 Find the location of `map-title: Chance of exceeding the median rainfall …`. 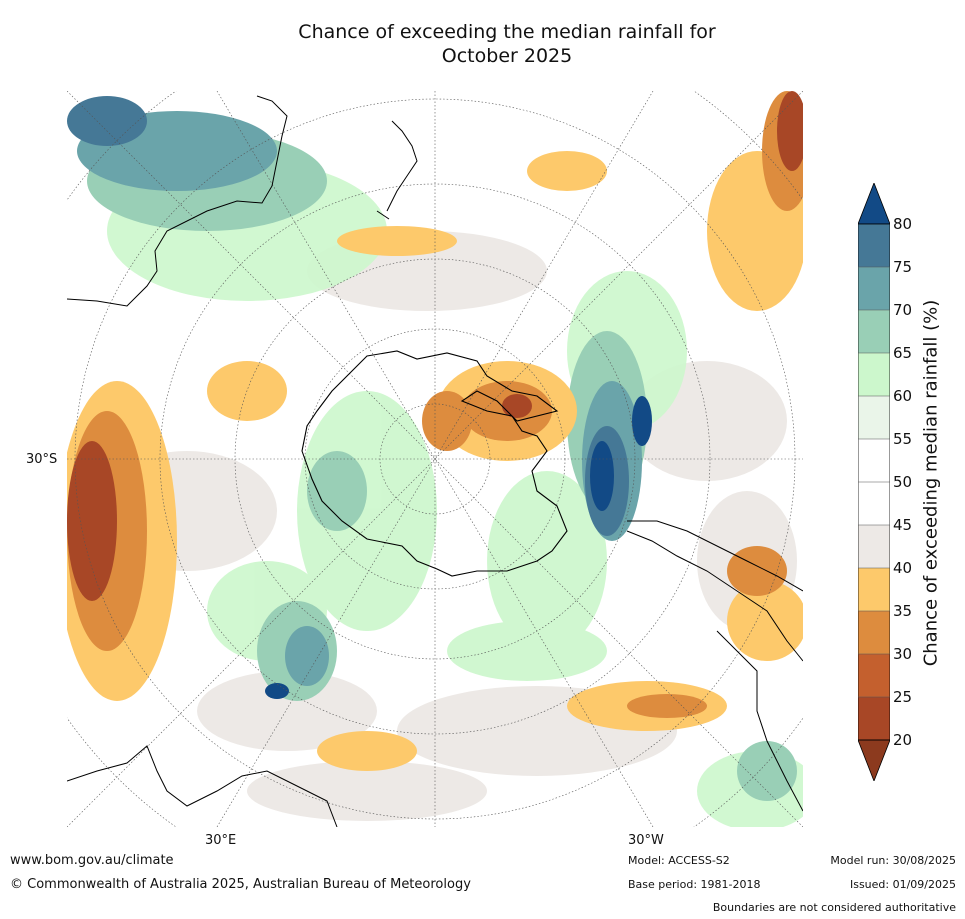

map-title: Chance of exceeding the median rainfall … is located at coordinates (482, 44).